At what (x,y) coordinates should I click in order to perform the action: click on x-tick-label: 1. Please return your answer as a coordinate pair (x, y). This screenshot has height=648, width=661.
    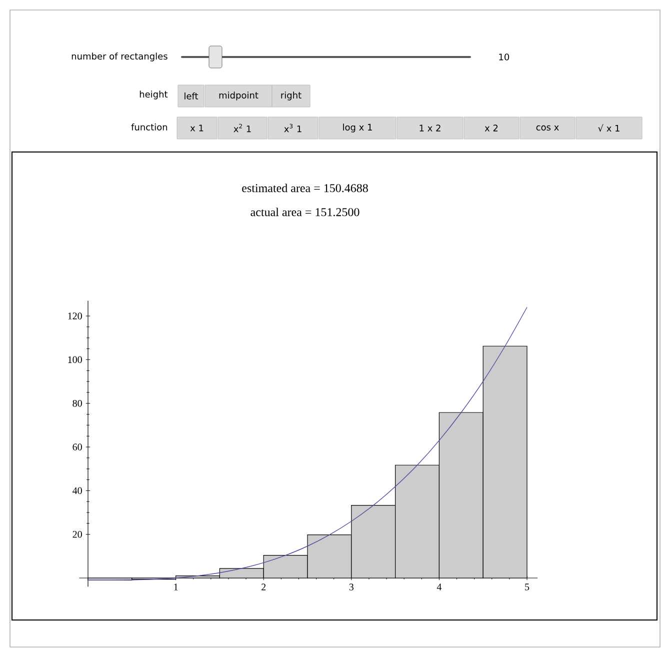
    Looking at the image, I should click on (176, 587).